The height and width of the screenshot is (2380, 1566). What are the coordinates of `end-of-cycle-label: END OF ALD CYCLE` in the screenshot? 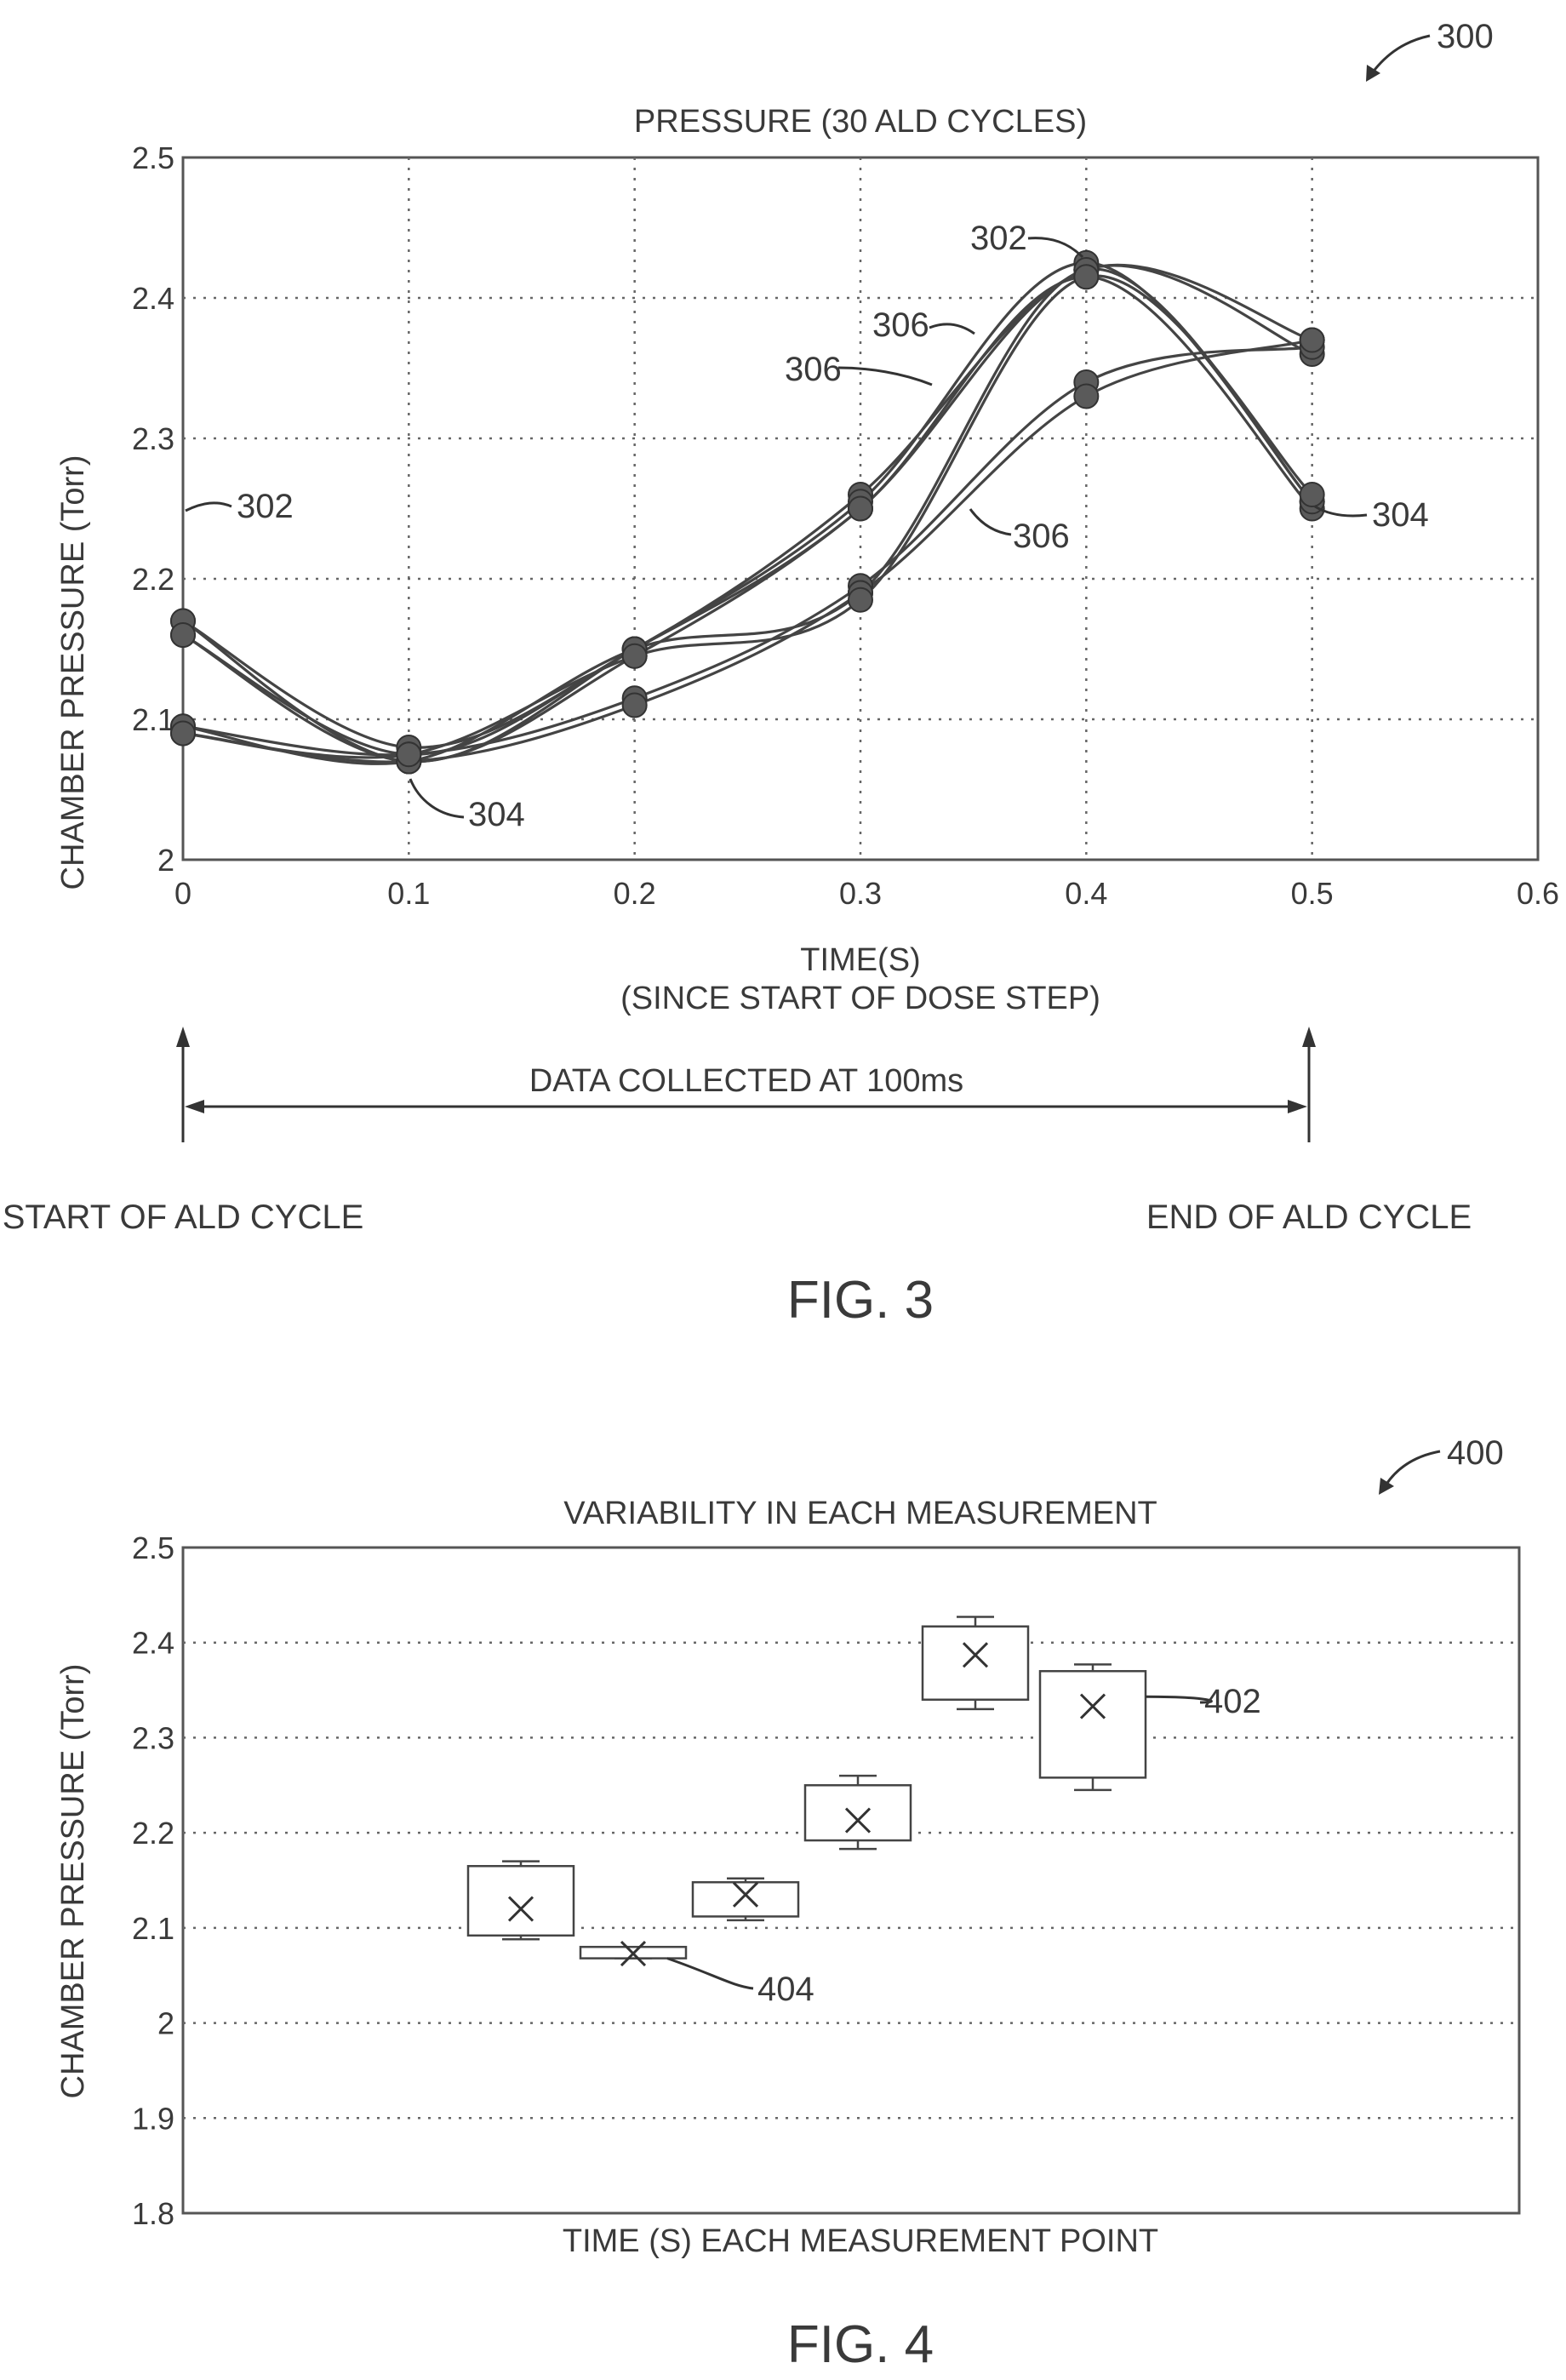 It's located at (1309, 1218).